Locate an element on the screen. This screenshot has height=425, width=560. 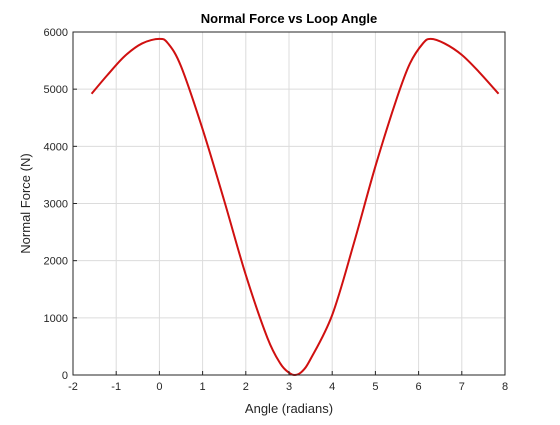
x-tick-label: 6 is located at coordinates (419, 387).